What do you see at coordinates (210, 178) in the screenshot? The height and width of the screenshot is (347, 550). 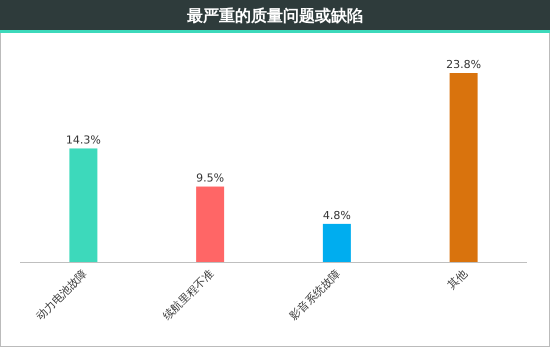 I see `data-label: 9.5%` at bounding box center [210, 178].